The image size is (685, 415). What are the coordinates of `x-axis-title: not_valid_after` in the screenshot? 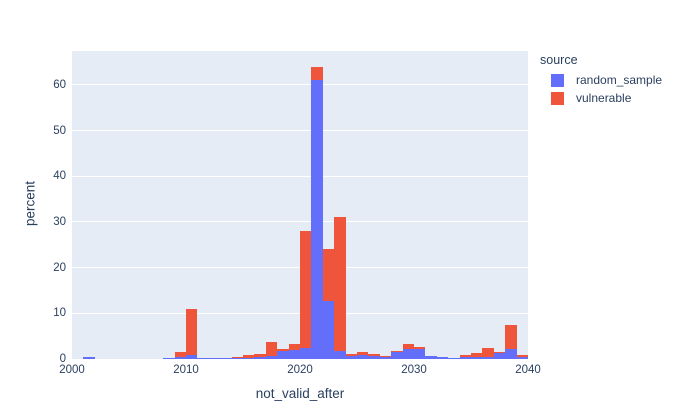 It's located at (300, 393).